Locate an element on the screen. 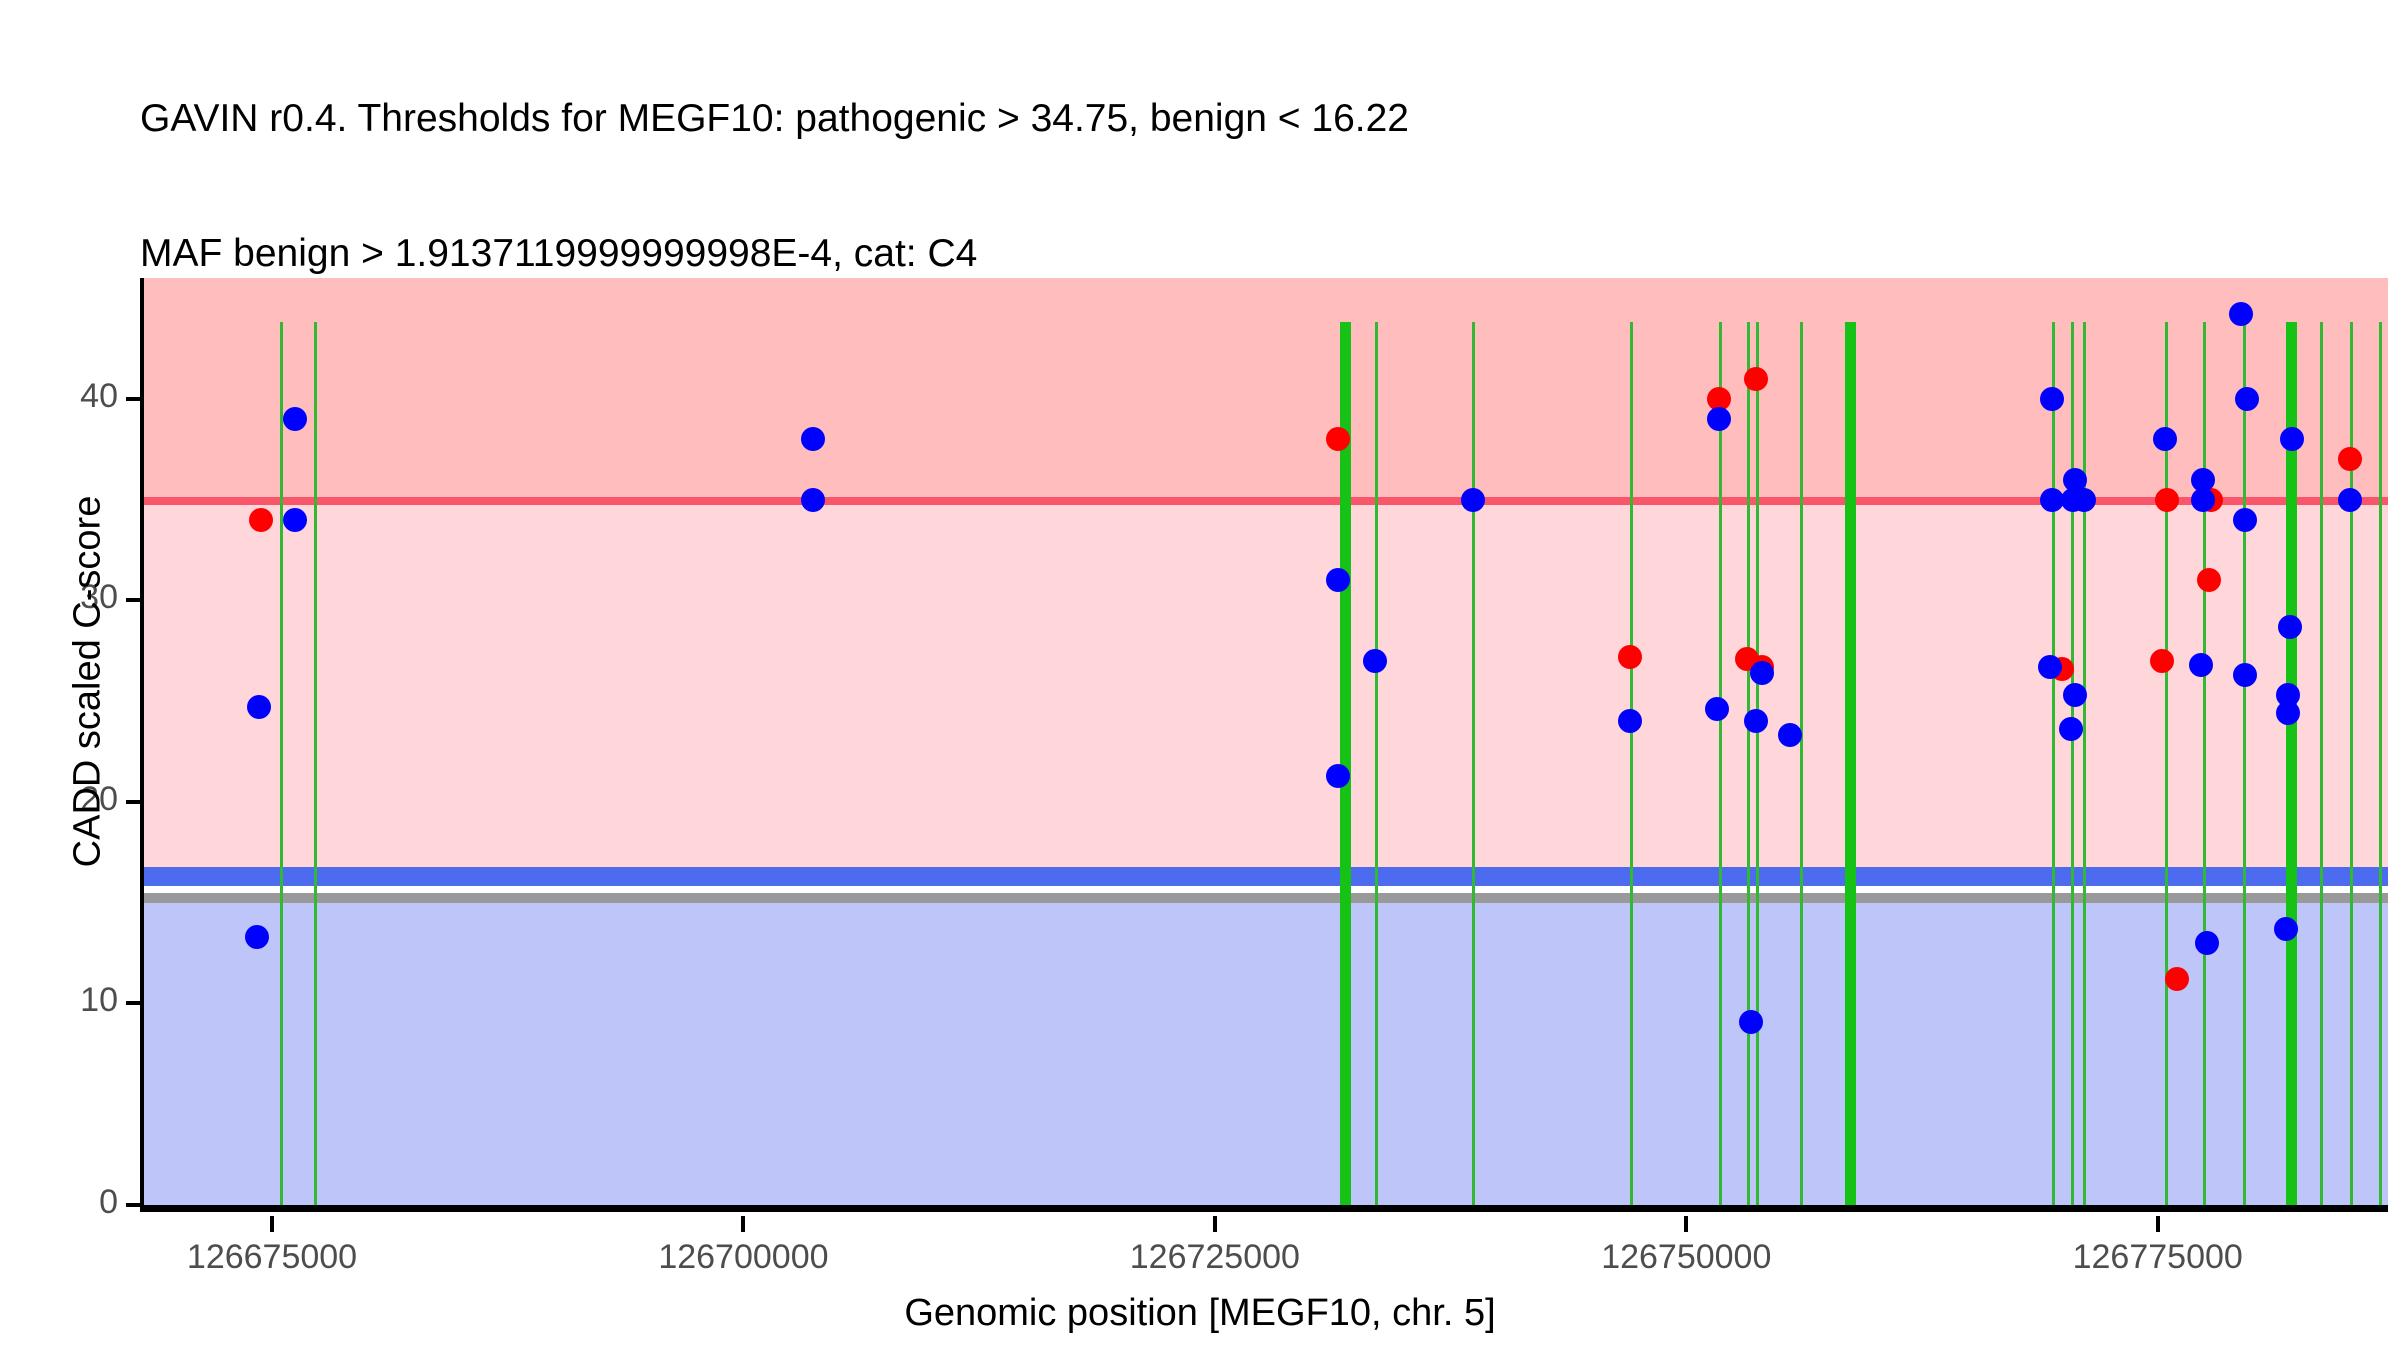 The image size is (2400, 1350). x-axis-tick-label: 126750000 is located at coordinates (1686, 1257).